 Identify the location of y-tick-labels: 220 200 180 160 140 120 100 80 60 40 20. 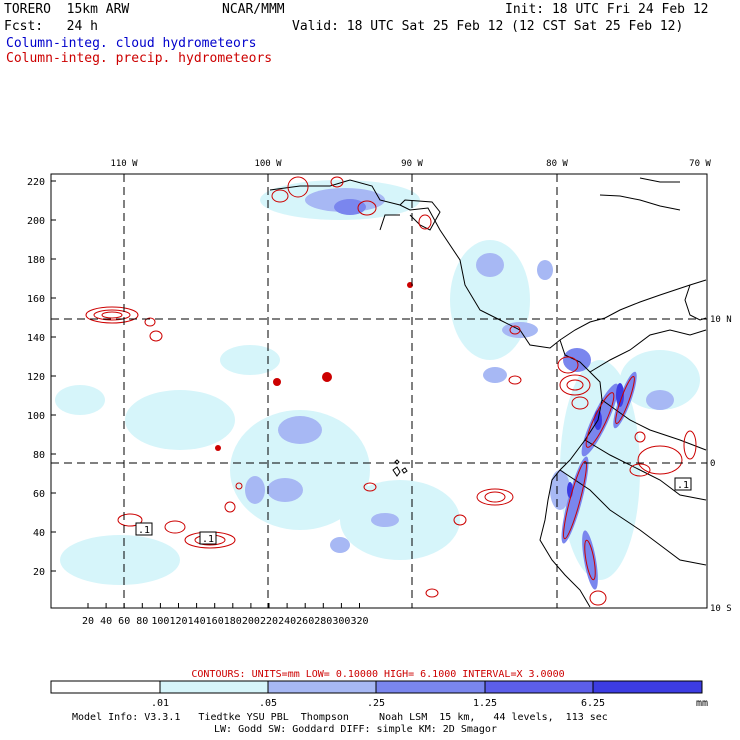
(41, 377).